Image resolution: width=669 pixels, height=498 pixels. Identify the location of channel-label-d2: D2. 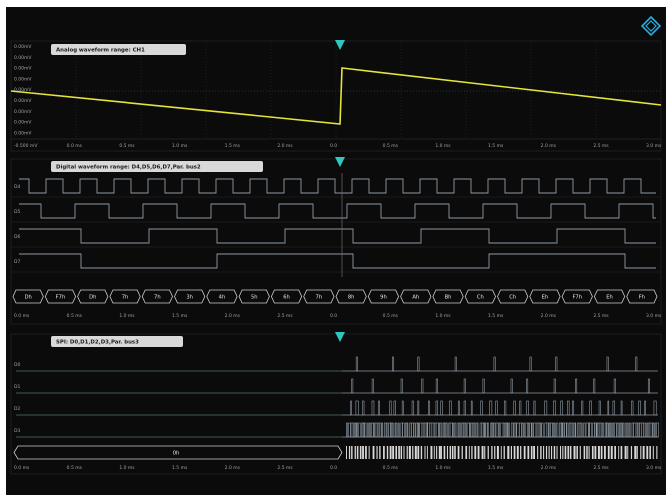
(17, 409).